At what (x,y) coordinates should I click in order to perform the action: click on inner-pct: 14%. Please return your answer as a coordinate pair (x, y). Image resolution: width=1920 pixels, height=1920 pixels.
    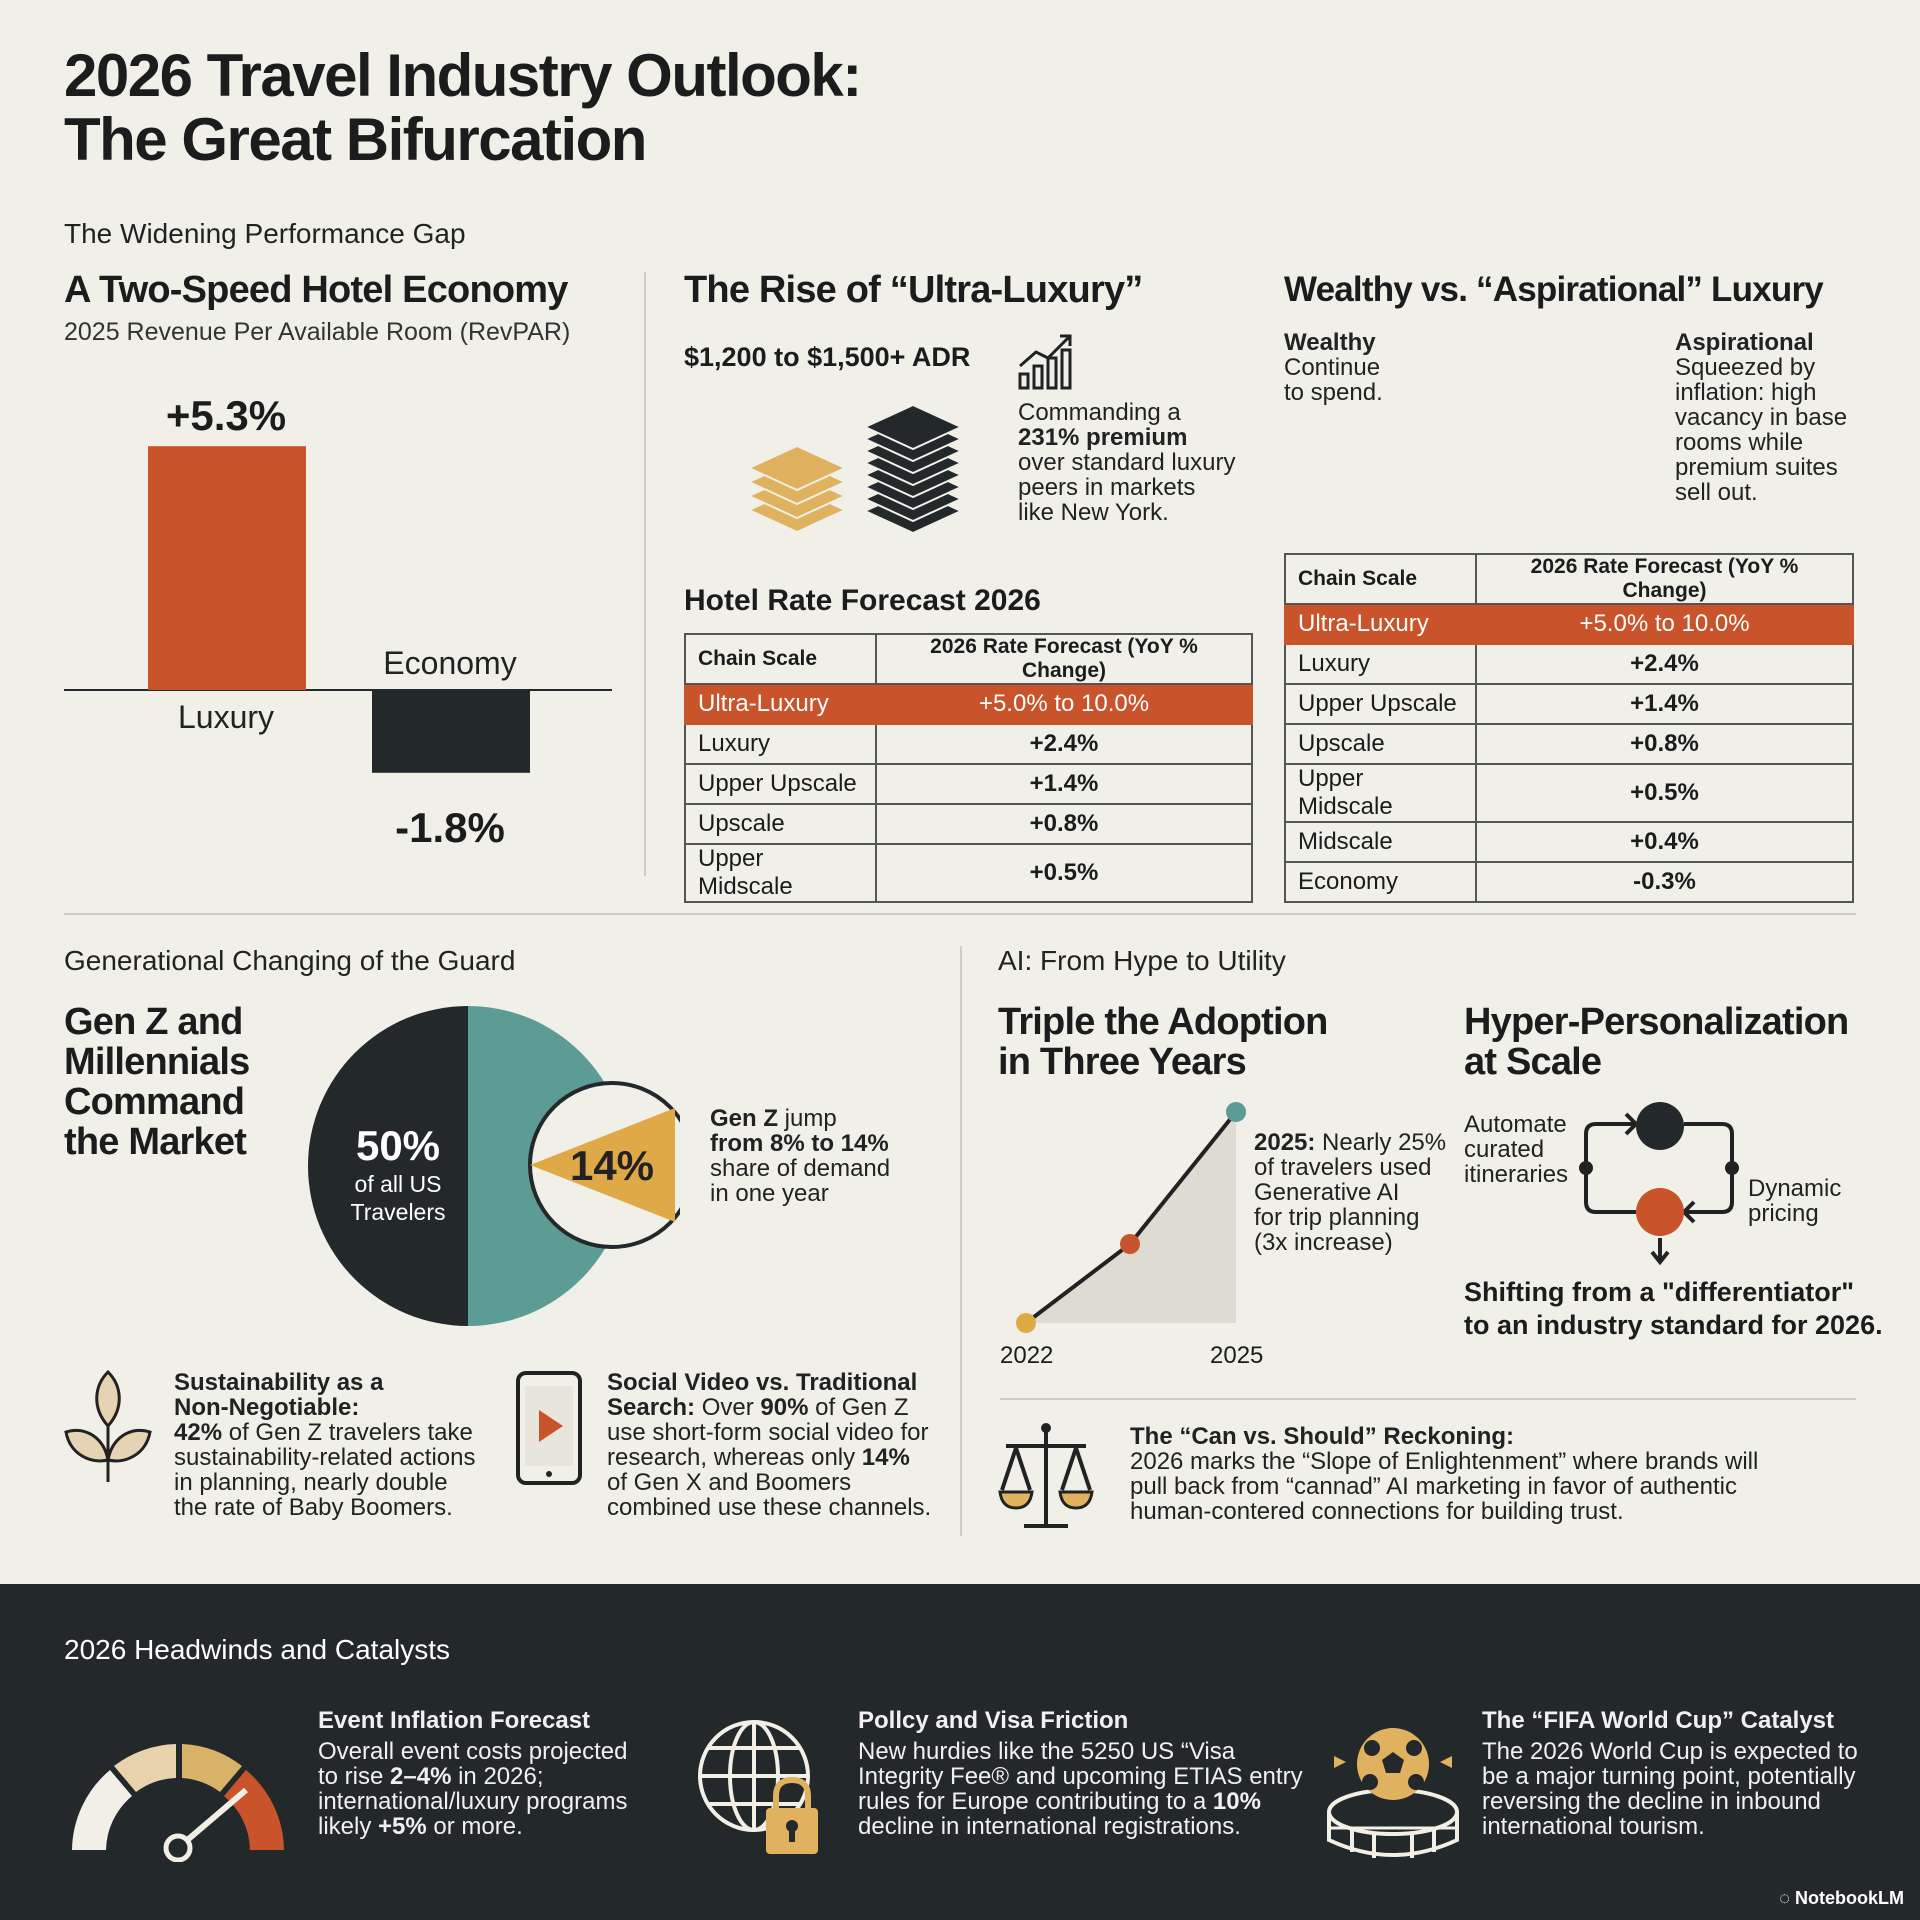
    Looking at the image, I should click on (612, 1165).